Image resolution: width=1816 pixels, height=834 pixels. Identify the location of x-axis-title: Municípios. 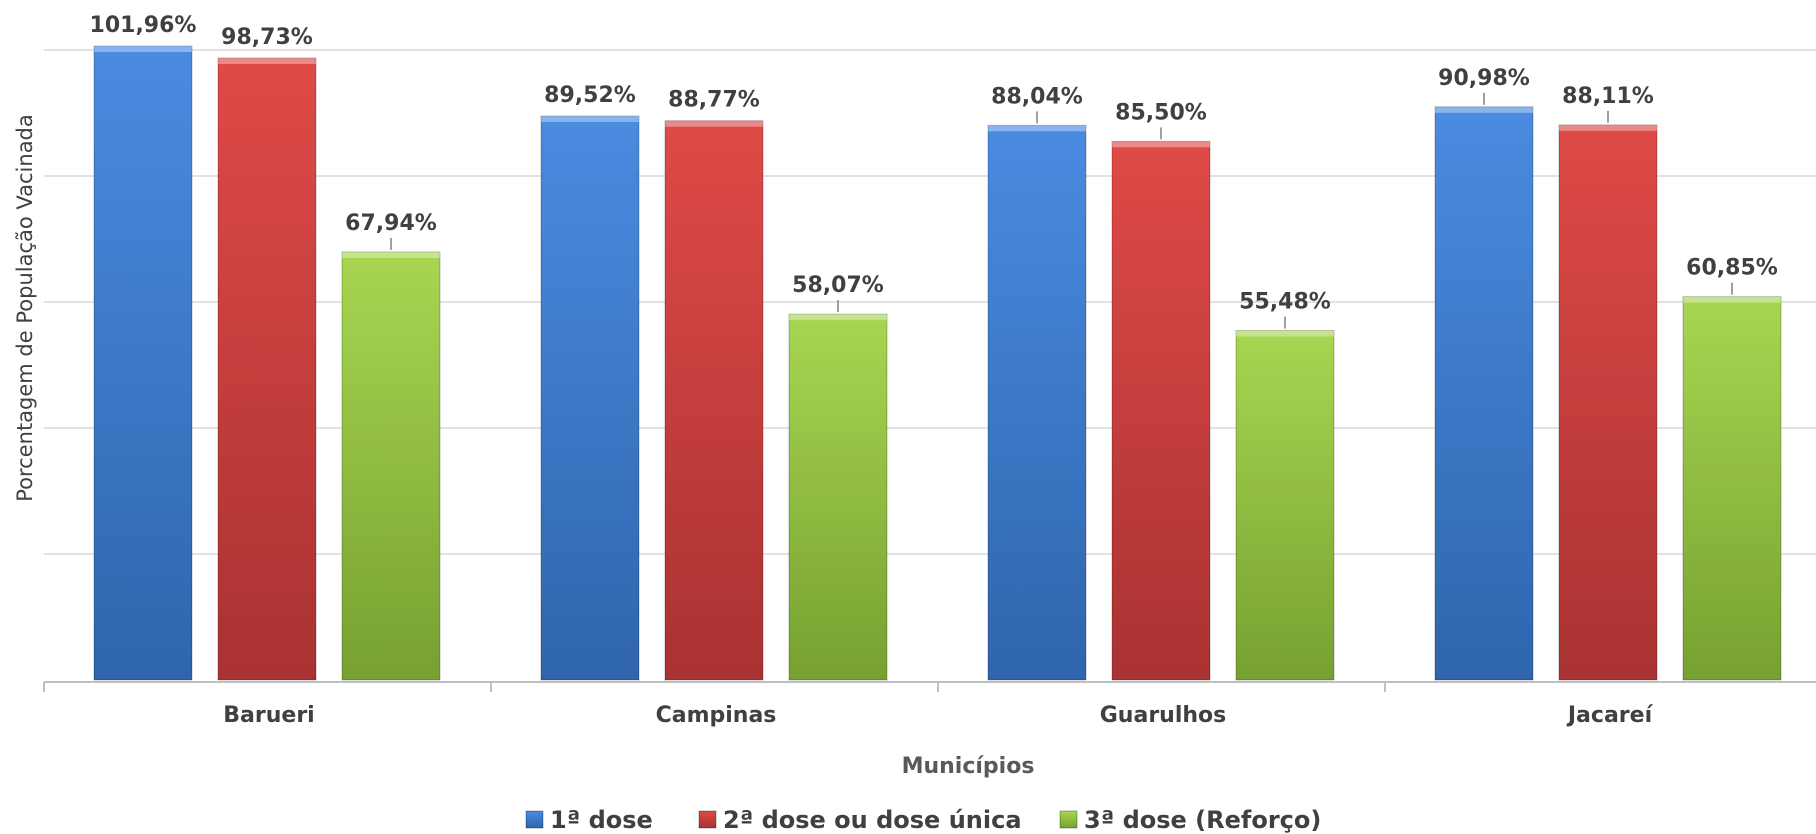
(968, 766).